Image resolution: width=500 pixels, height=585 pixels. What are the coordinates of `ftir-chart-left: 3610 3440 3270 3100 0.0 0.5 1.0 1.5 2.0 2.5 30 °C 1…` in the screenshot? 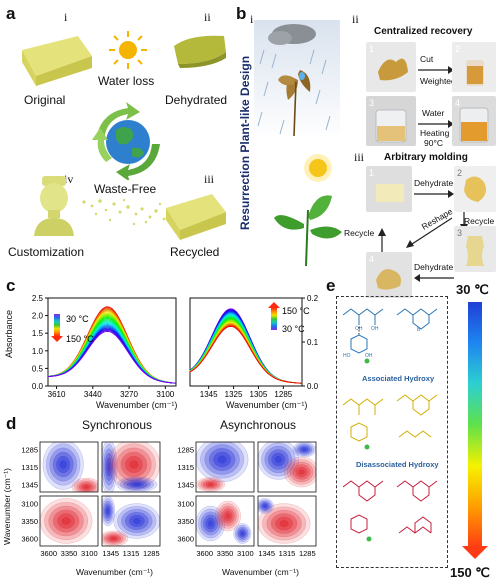 It's located at (104, 346).